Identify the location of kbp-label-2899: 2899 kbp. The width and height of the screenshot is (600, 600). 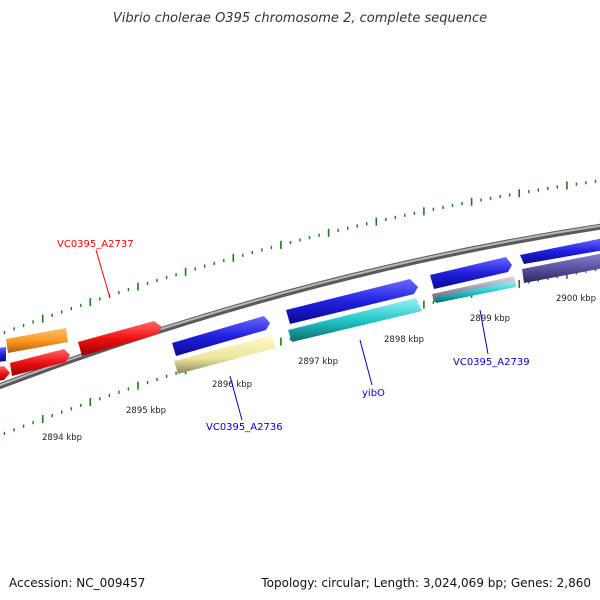
(490, 319).